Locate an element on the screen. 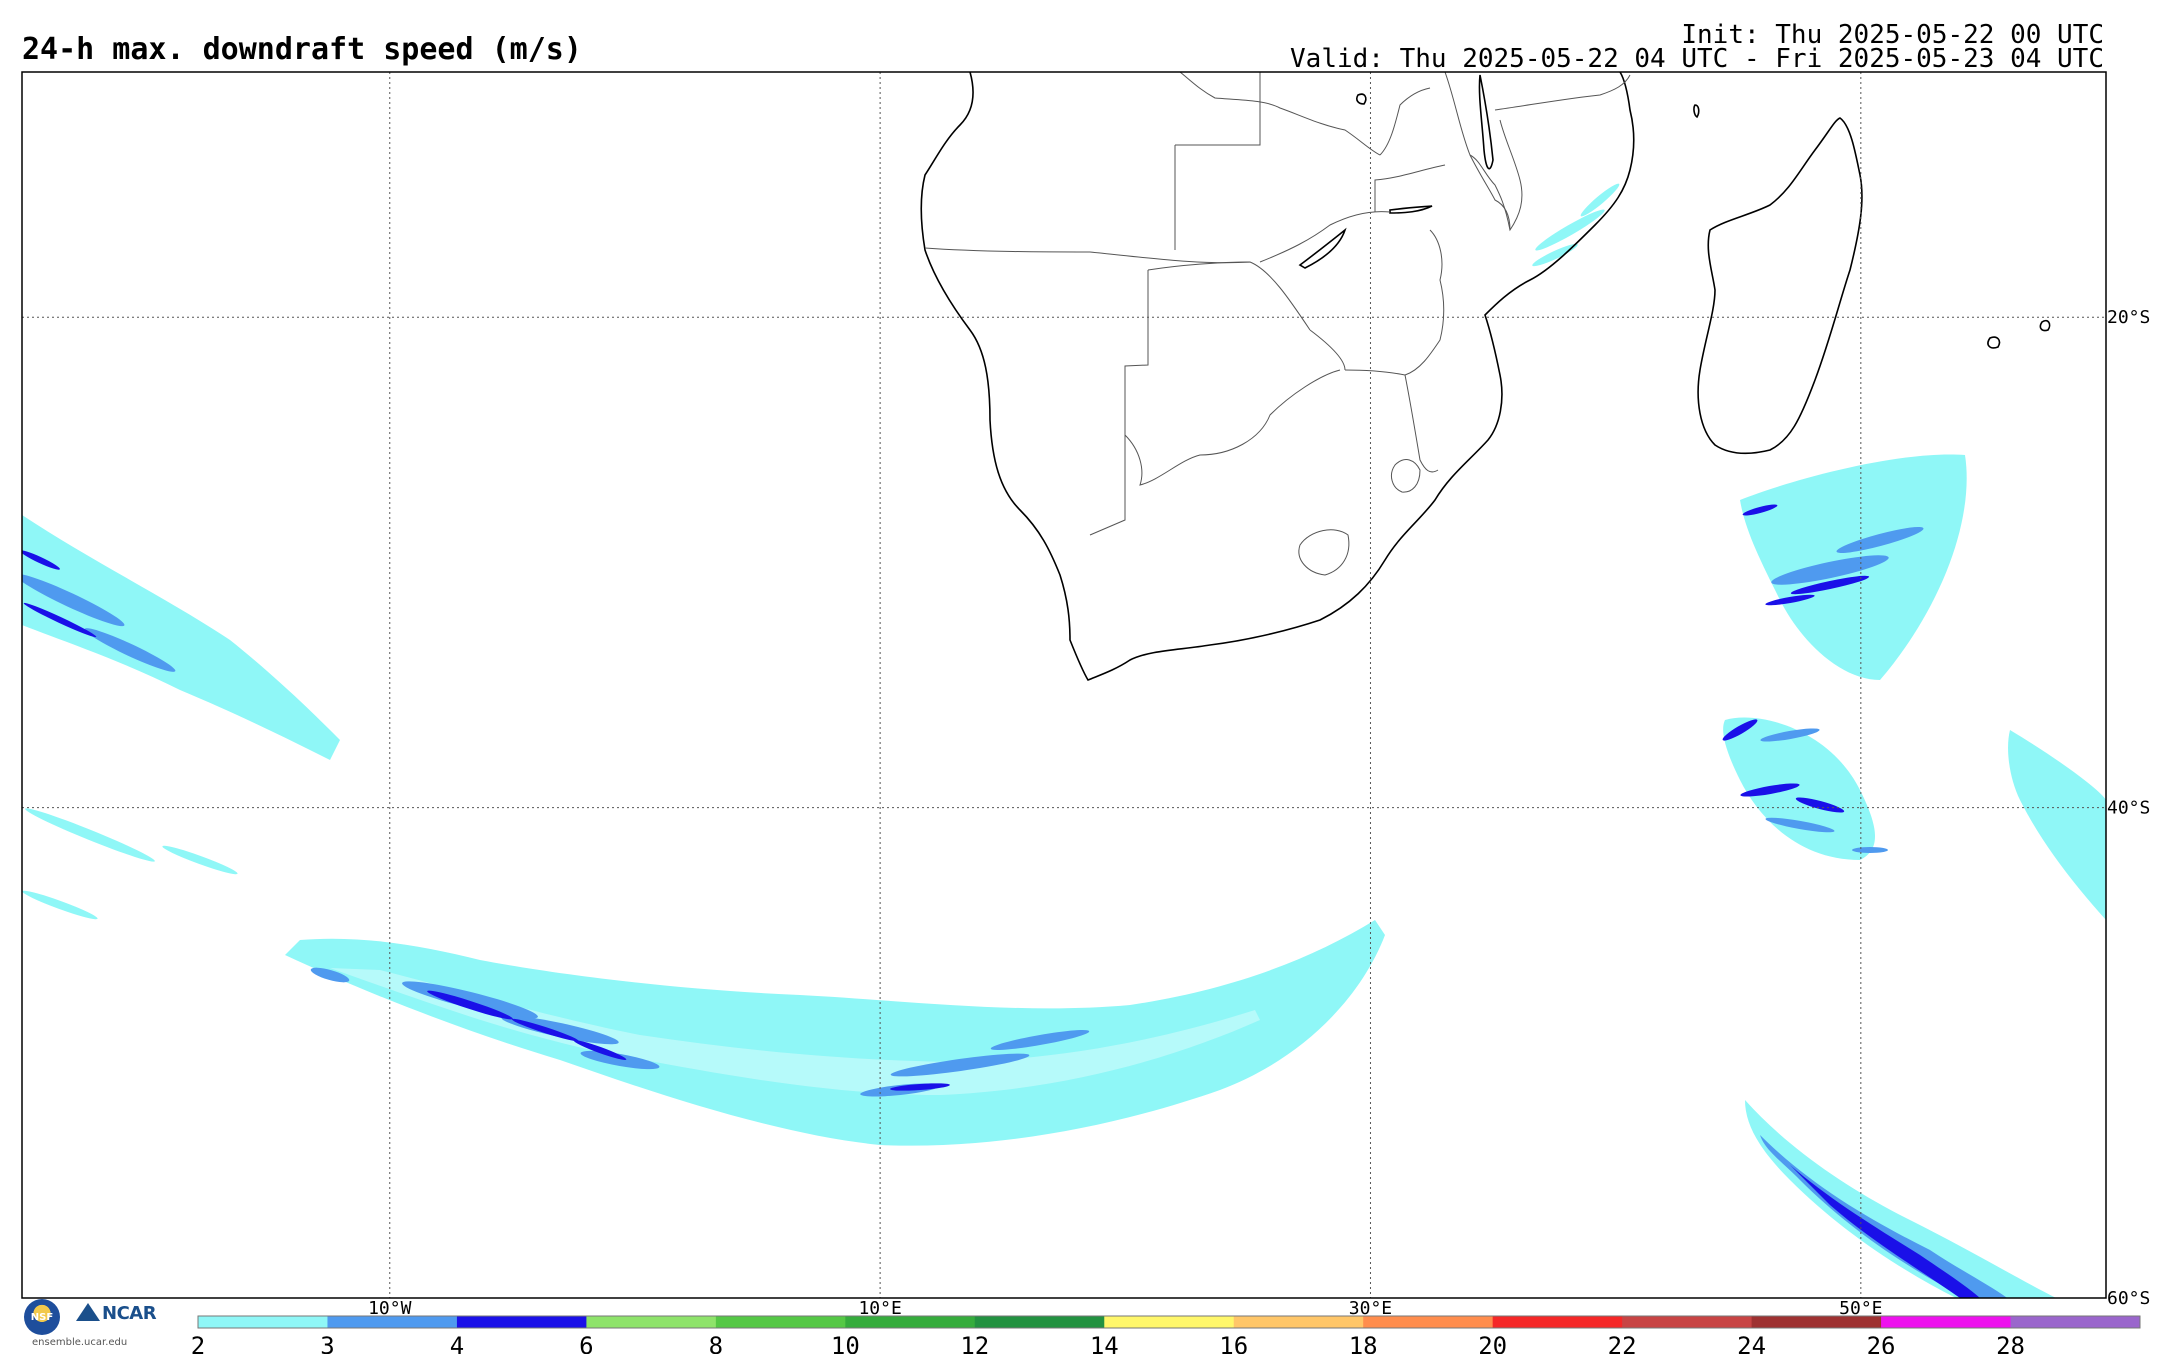 The image size is (2160, 1354). colorbar-tick-11: 22 is located at coordinates (1622, 1343).